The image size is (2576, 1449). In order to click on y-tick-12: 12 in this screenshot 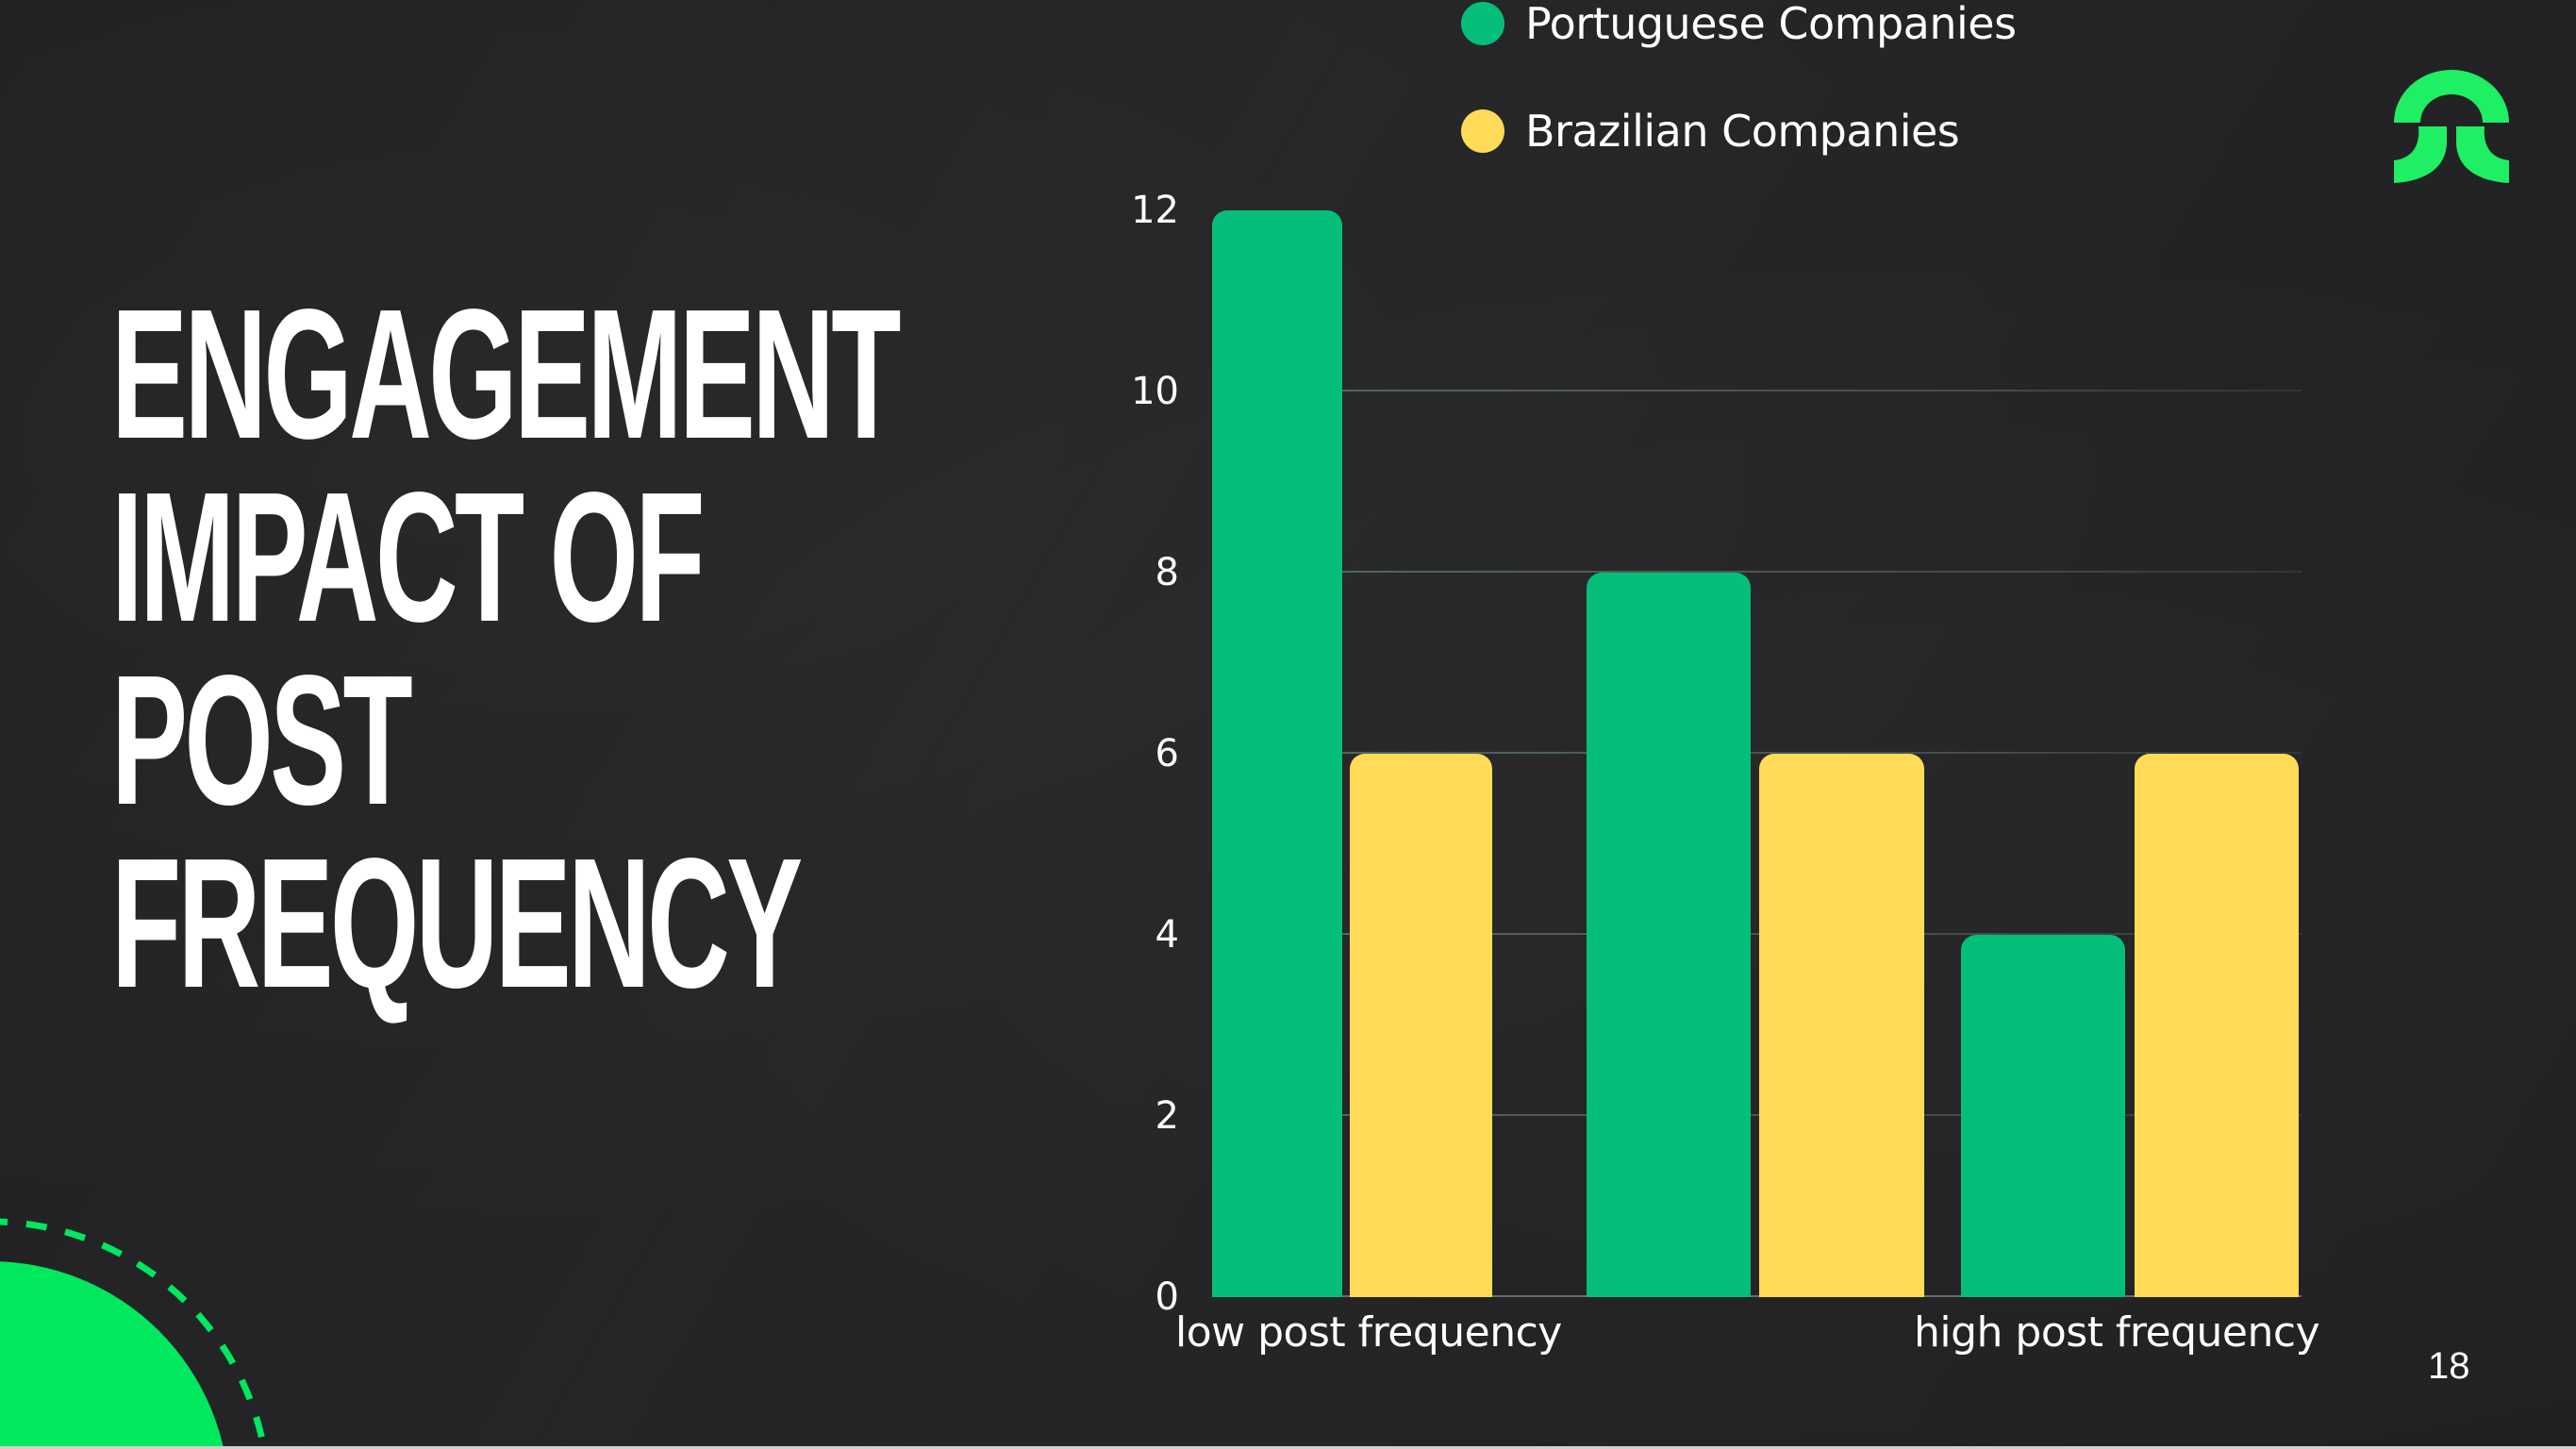, I will do `click(1155, 210)`.